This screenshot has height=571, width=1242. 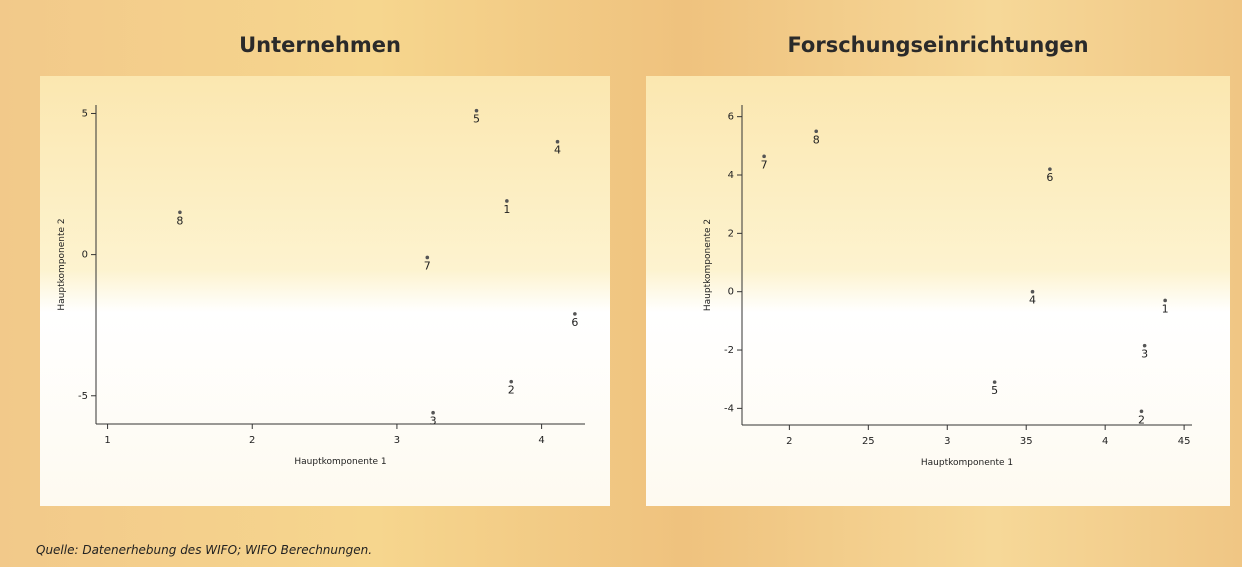 I want to click on y-tick-label: 4, so click(x=731, y=175).